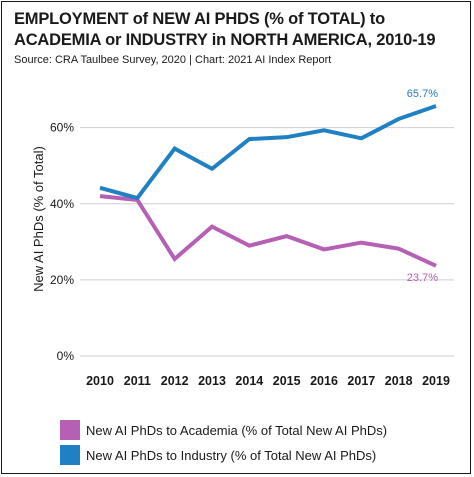 The image size is (474, 477). What do you see at coordinates (66, 356) in the screenshot?
I see `y-tick-label: 0%` at bounding box center [66, 356].